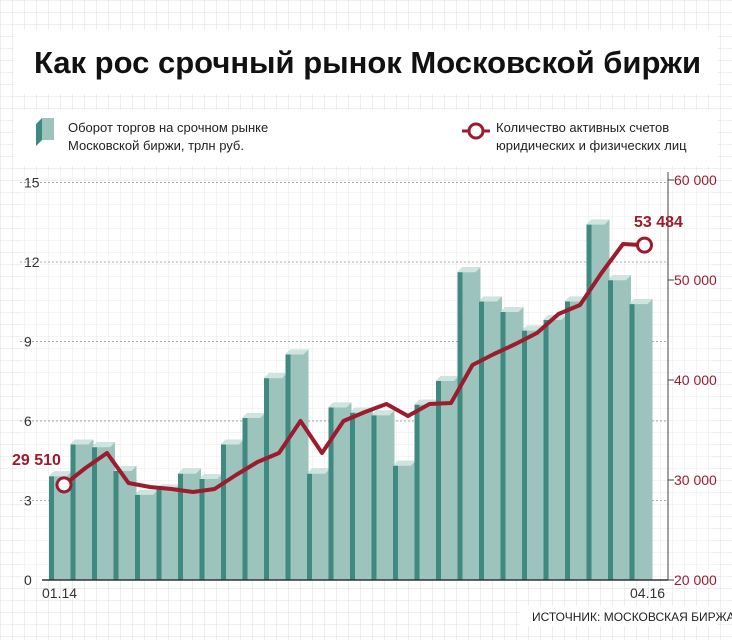  Describe the element at coordinates (591, 145) in the screenshot. I see `legend-line-label-2: юридических и физических лиц` at that location.